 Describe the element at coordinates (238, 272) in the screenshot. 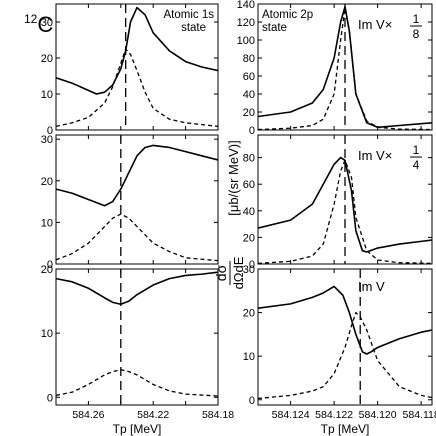

I see `y-label-denominator: dΩdE` at that location.